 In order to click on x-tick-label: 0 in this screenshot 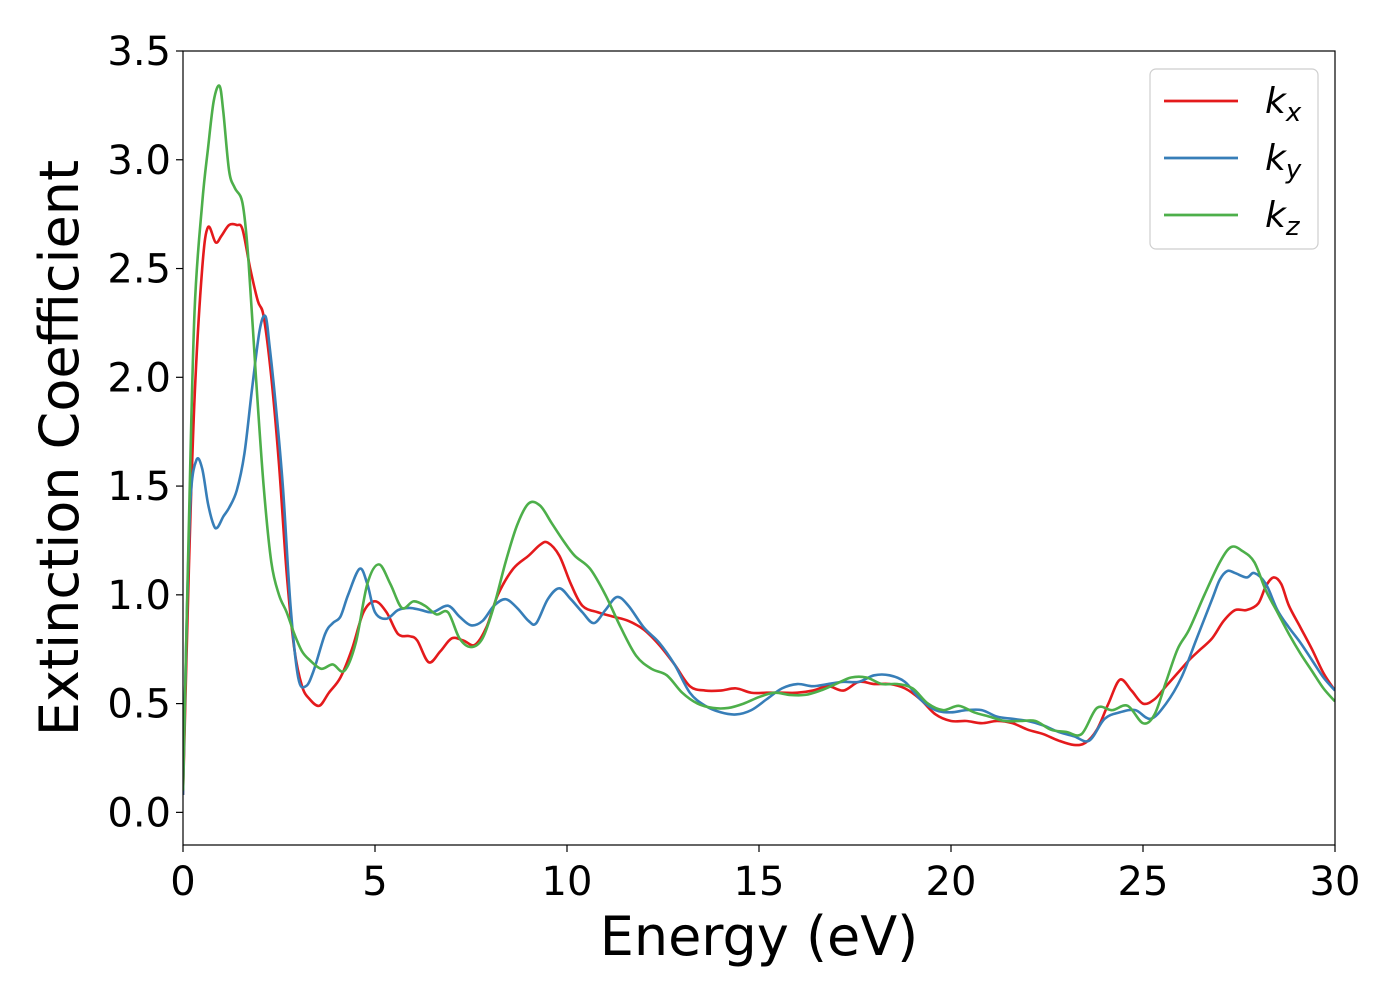, I will do `click(182, 882)`.